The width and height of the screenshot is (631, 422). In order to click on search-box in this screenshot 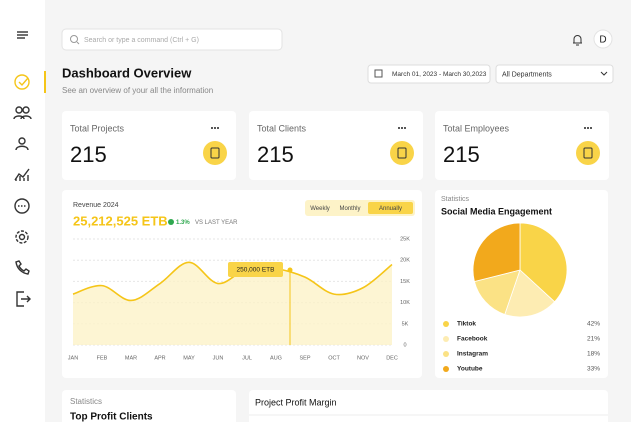, I will do `click(172, 39)`.